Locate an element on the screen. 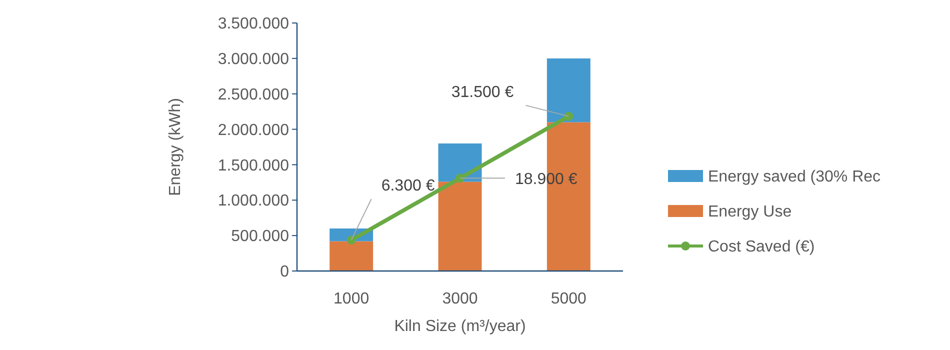 The image size is (950, 350). y-tick-label: 1.500.000 is located at coordinates (254, 165).